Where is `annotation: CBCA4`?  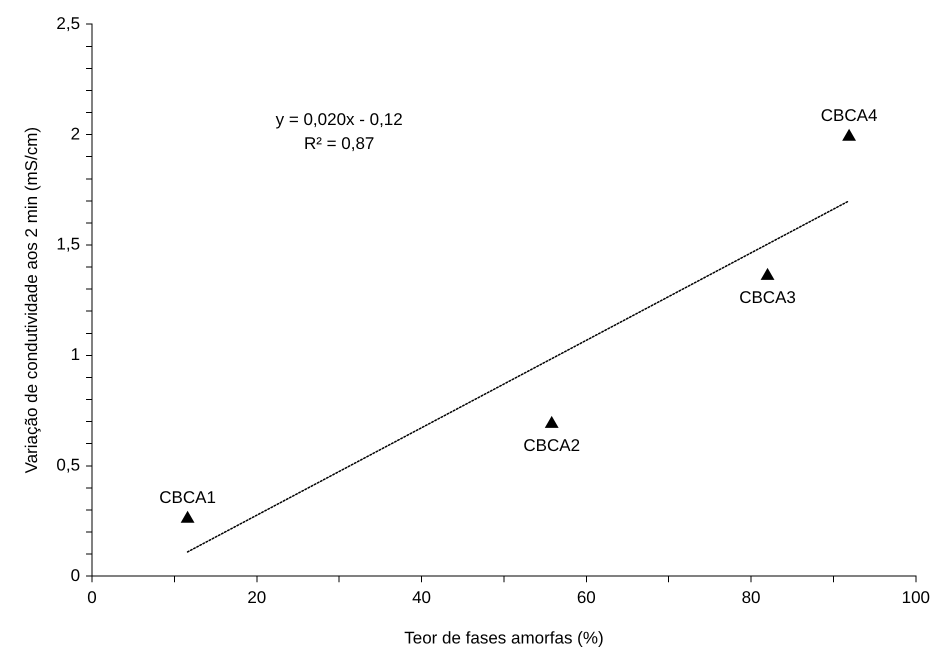
annotation: CBCA4 is located at coordinates (849, 115).